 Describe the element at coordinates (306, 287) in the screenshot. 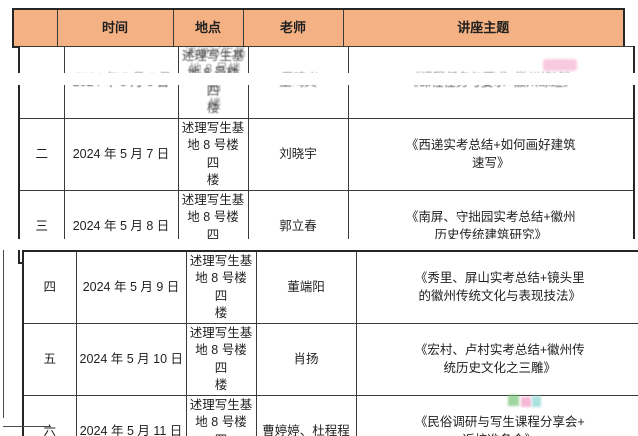

I see `teacher-cell: 董端阳` at that location.